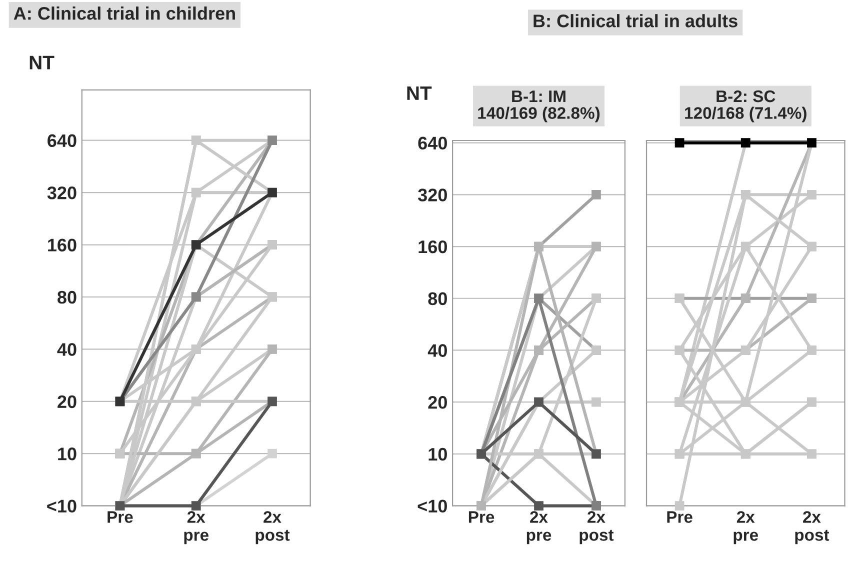  I want to click on chart-title: B: Clinical trial in adults, so click(636, 21).